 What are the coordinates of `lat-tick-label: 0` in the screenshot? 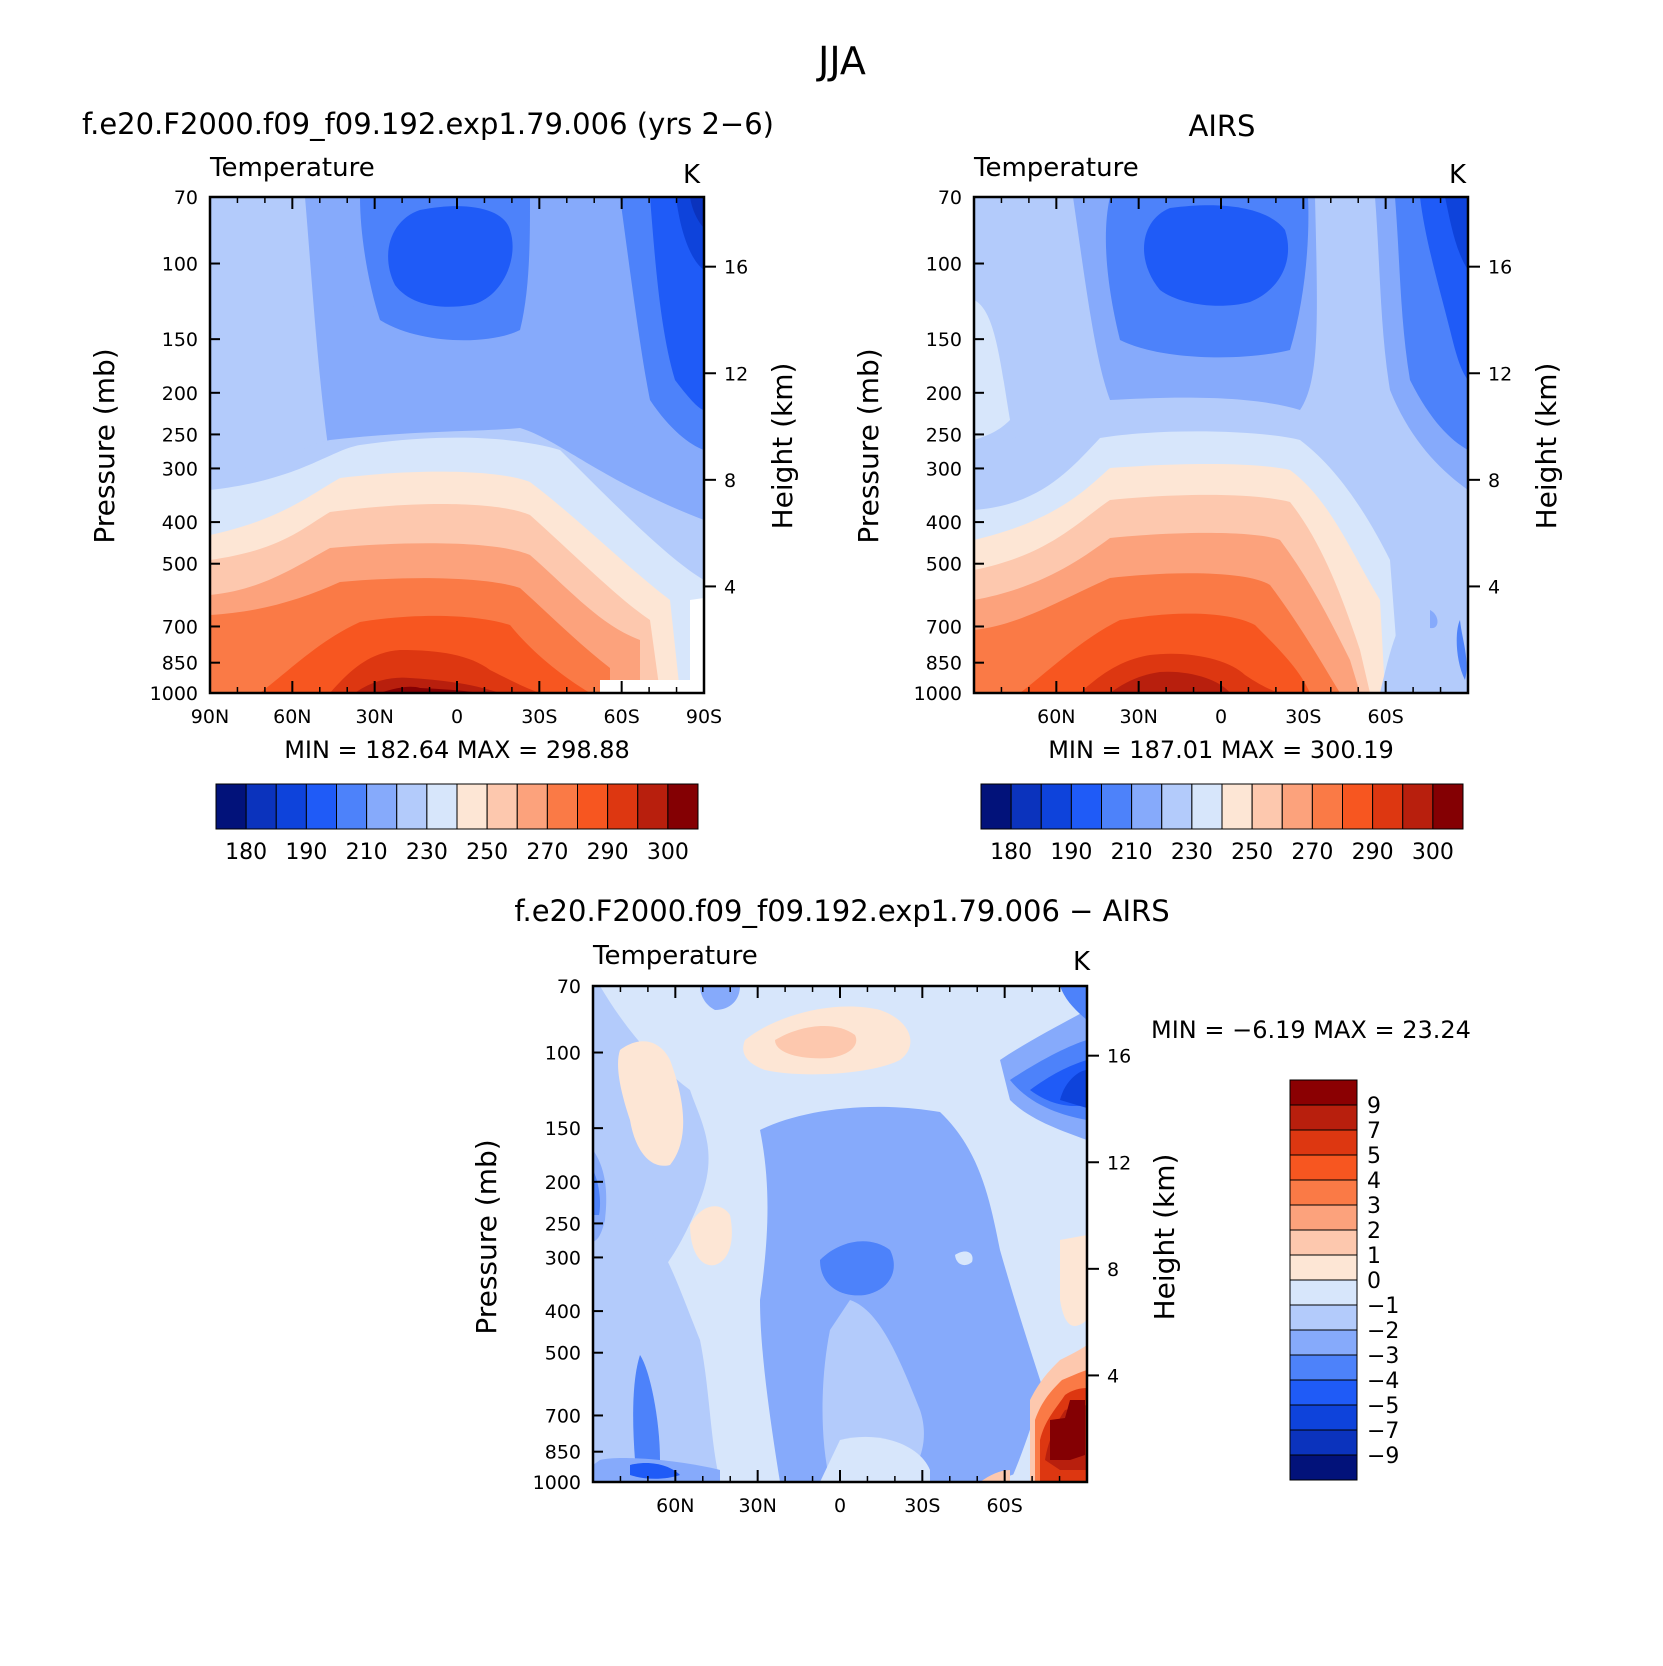 It's located at (840, 1506).